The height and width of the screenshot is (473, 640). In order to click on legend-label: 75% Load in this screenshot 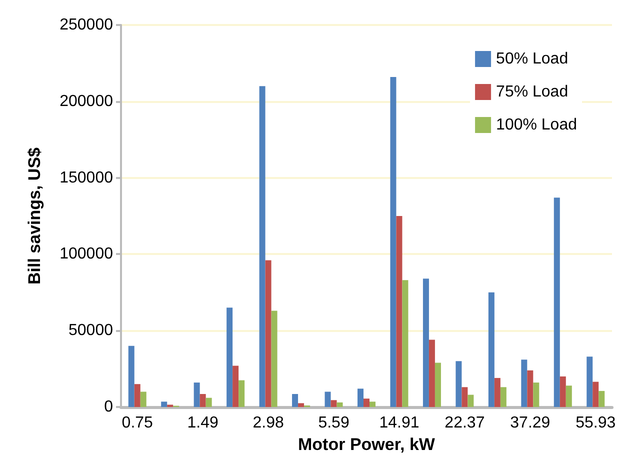, I will do `click(532, 92)`.